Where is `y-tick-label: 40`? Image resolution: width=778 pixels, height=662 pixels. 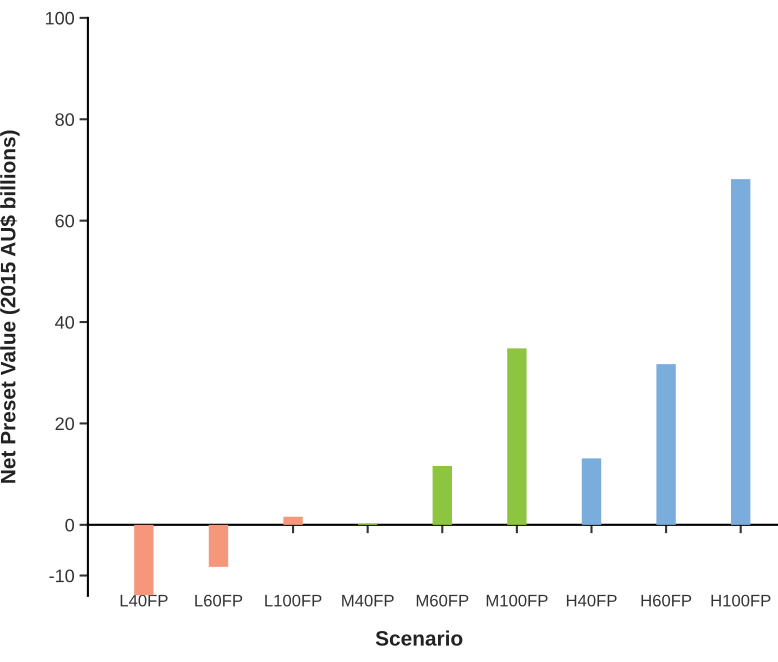 y-tick-label: 40 is located at coordinates (64, 322).